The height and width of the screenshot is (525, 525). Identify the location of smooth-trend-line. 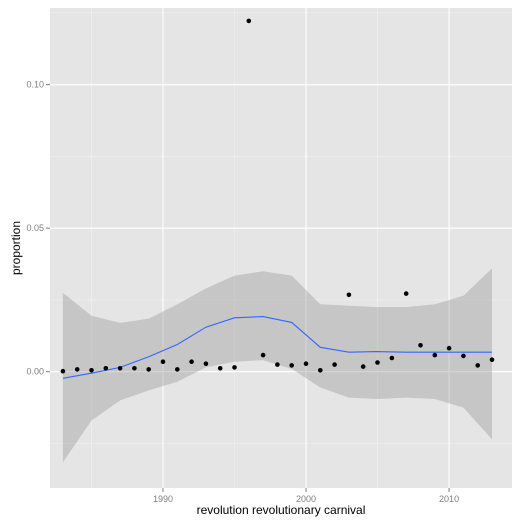
(277, 347).